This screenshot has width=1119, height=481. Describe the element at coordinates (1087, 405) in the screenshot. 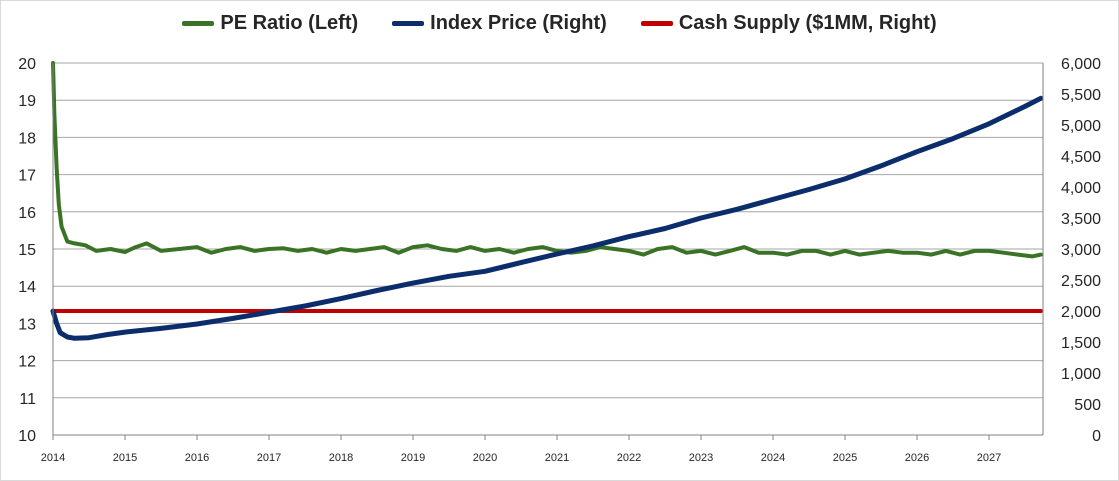

I see `right-tick-label: 500` at that location.